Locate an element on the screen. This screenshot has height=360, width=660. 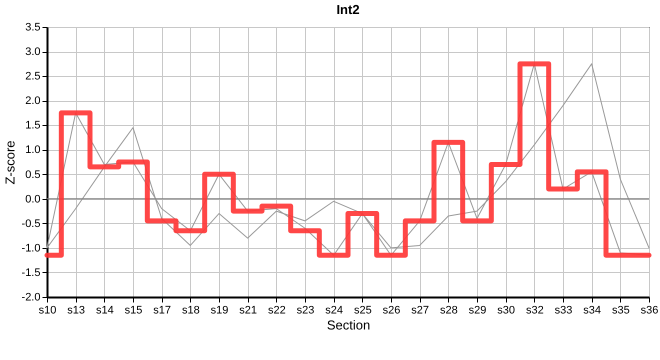
x-tick-label: s30 is located at coordinates (506, 310).